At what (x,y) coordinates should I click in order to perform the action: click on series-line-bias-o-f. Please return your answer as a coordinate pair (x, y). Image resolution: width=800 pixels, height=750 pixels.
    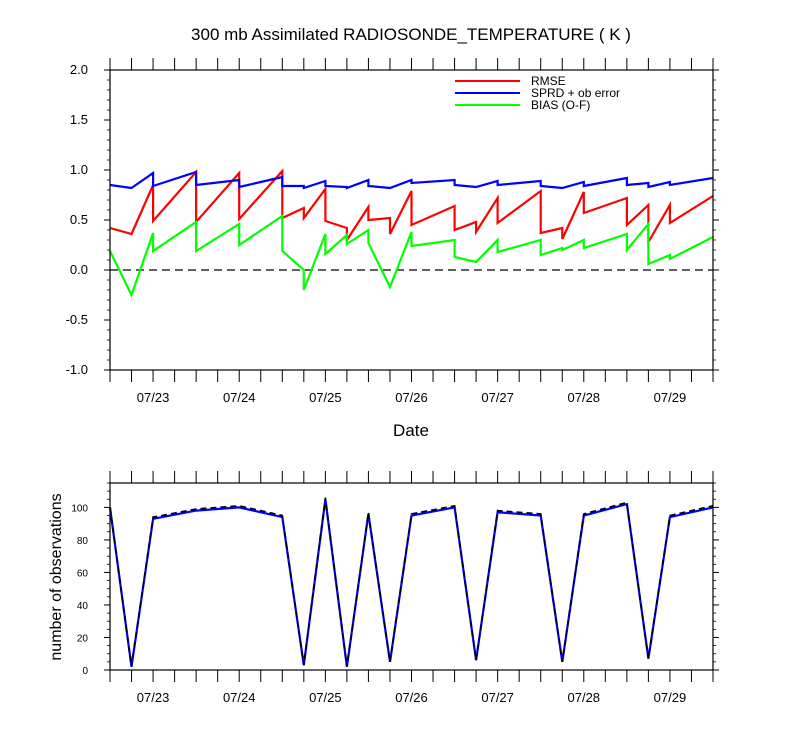
    Looking at the image, I should click on (411, 255).